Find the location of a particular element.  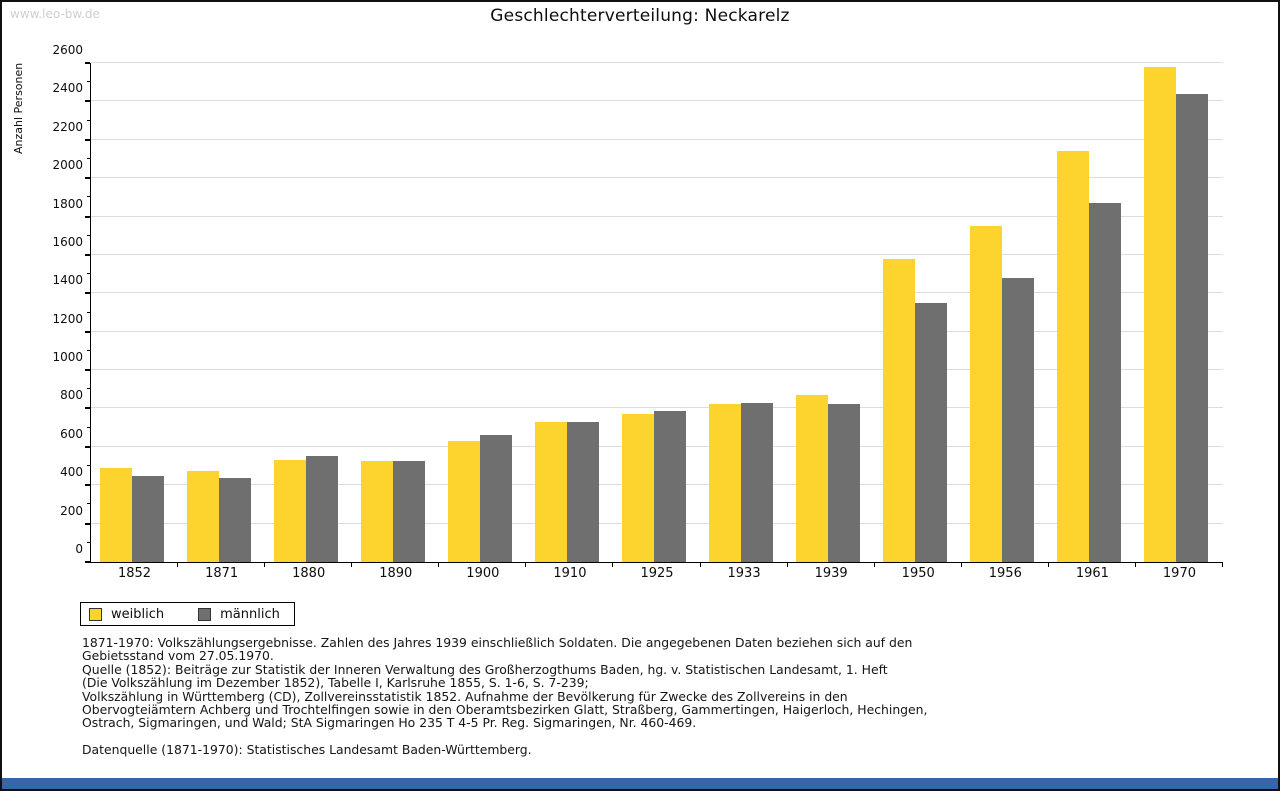

bar-männlich-1871 is located at coordinates (234, 519).